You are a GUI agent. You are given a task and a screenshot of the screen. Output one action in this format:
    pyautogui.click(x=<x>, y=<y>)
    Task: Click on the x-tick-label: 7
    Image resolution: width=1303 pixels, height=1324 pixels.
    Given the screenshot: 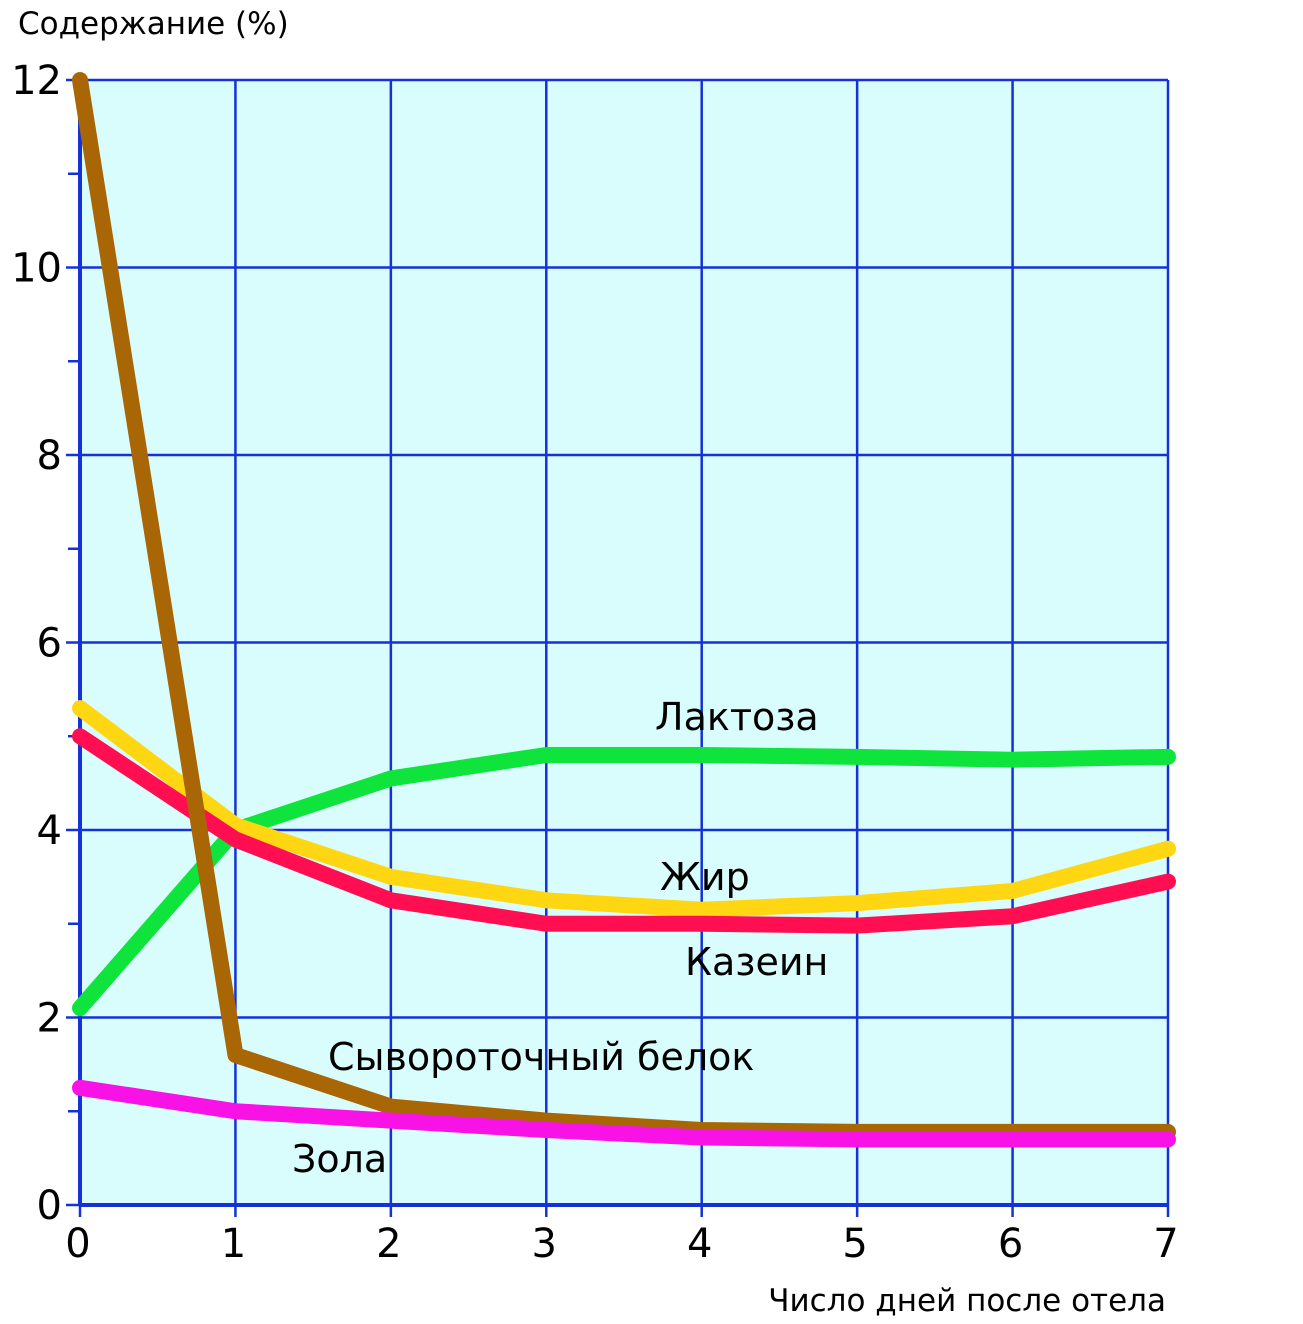 What is the action you would take?
    pyautogui.click(x=1165, y=1244)
    